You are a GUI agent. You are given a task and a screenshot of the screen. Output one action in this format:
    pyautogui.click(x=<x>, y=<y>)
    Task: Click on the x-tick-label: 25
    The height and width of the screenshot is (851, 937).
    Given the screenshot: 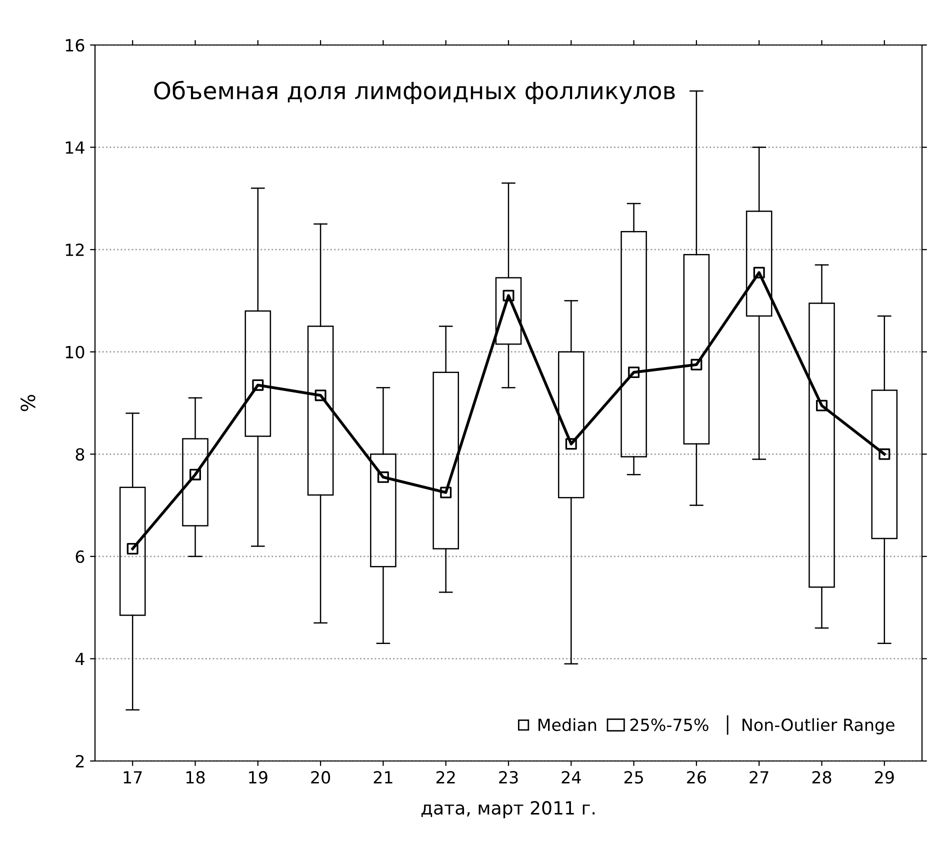 What is the action you would take?
    pyautogui.click(x=633, y=777)
    